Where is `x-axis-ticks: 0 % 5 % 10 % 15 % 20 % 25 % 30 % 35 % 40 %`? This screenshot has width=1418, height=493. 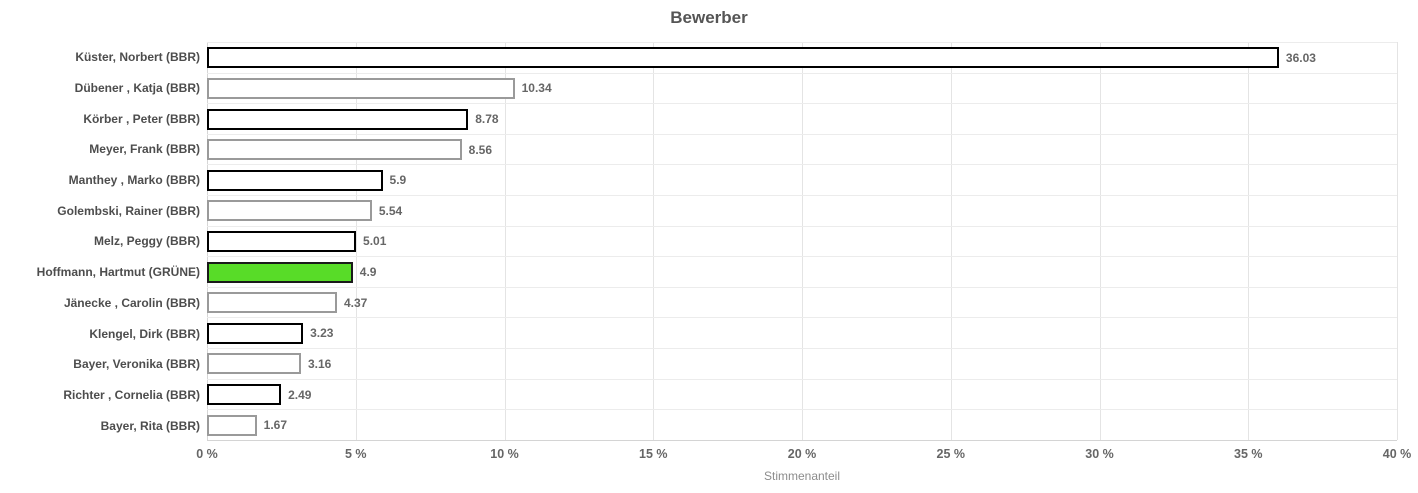
x-axis-ticks: 0 % 5 % 10 % 15 % 20 % 25 % 30 % 35 % 40 % is located at coordinates (803, 455).